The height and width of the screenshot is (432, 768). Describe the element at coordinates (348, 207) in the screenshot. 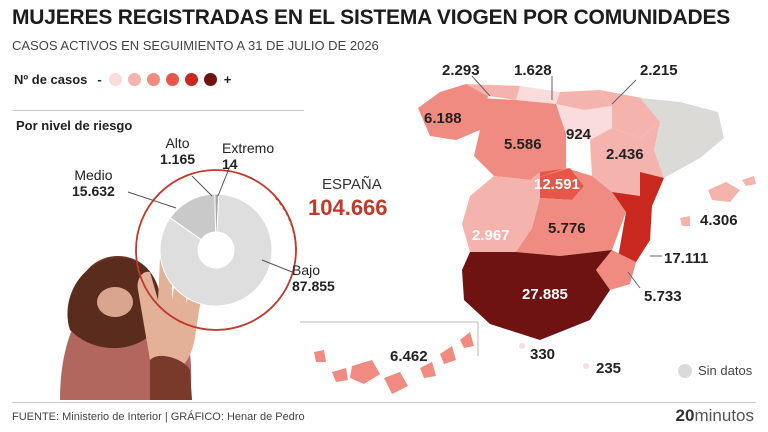

I see `total-value: 104.666` at that location.